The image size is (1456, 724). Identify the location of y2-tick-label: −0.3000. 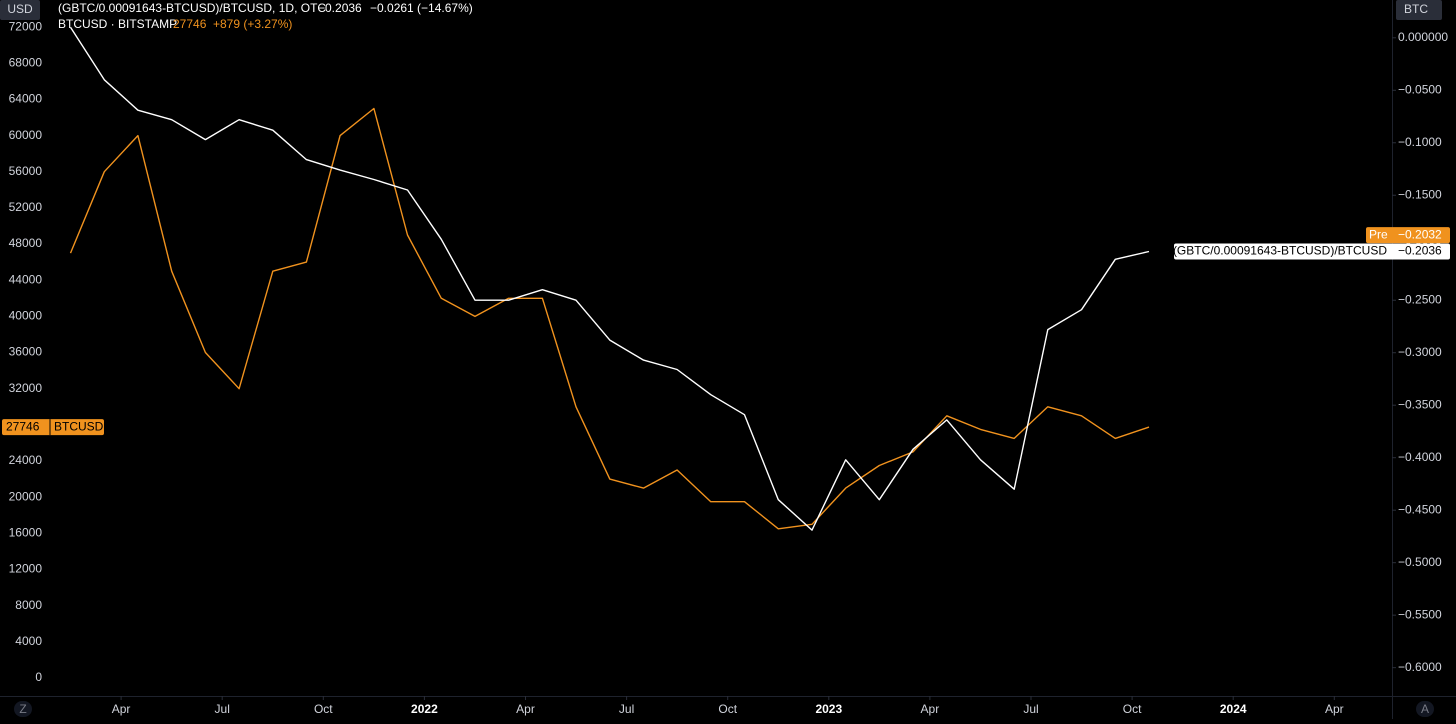
(1420, 352).